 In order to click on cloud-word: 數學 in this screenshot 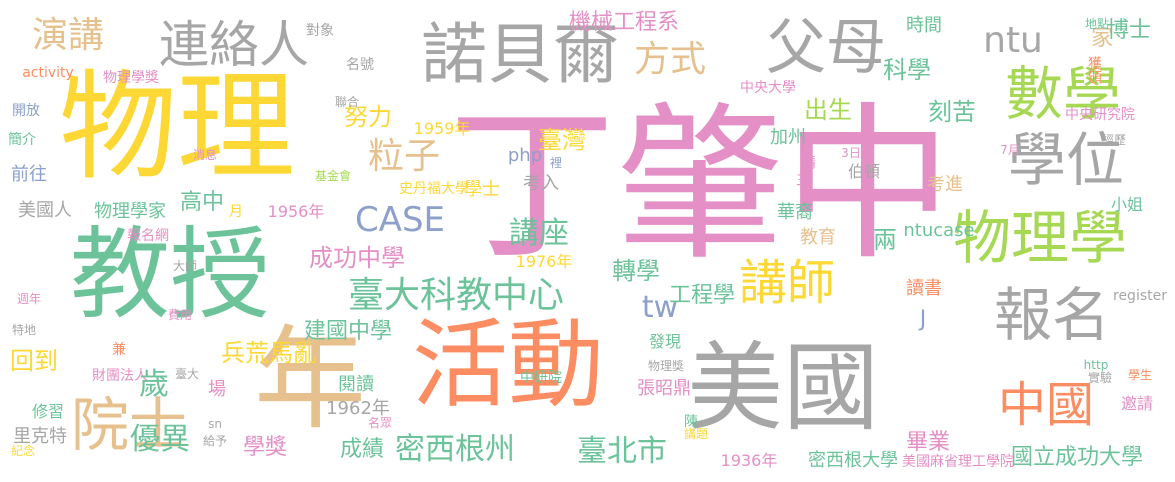, I will do `click(1063, 94)`.